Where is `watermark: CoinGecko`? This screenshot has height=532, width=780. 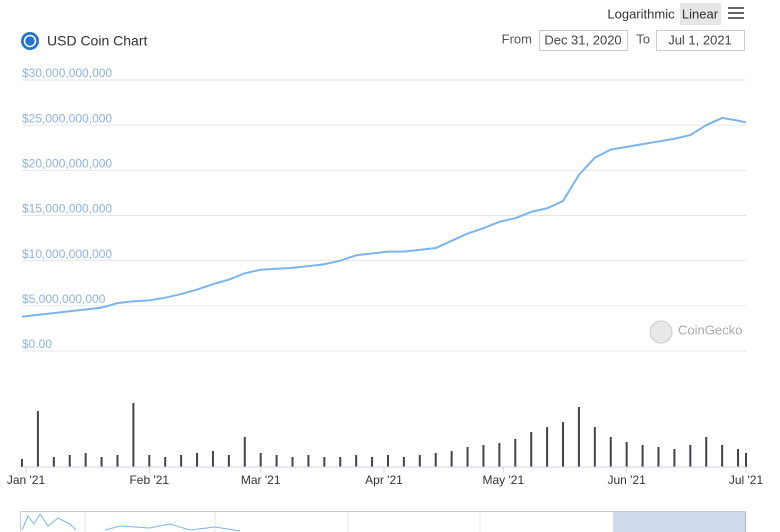
watermark: CoinGecko is located at coordinates (710, 329).